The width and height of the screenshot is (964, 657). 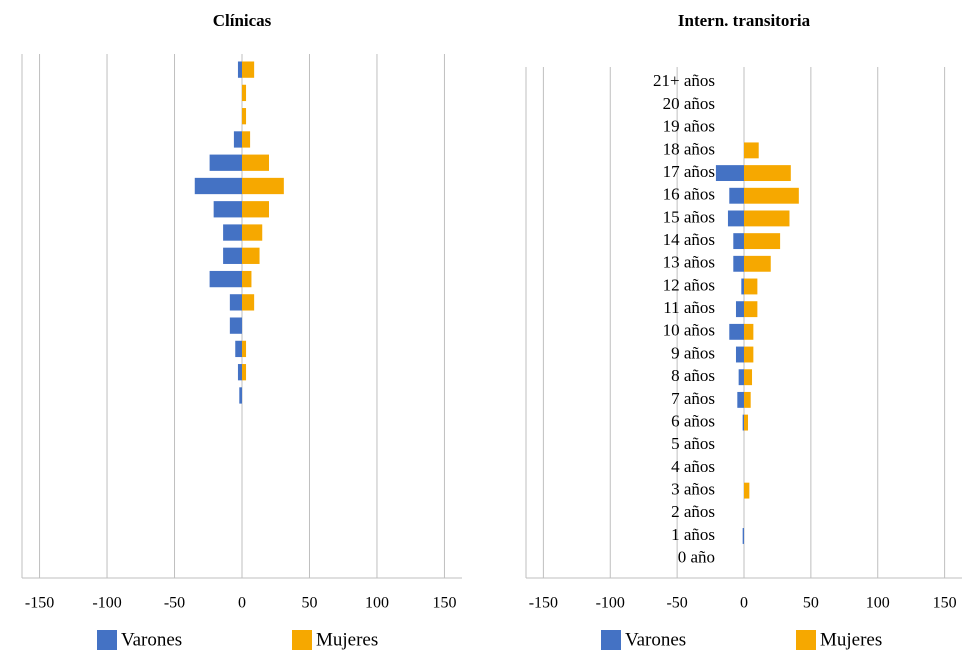 I want to click on y-tick-label: 14 años, so click(x=689, y=239).